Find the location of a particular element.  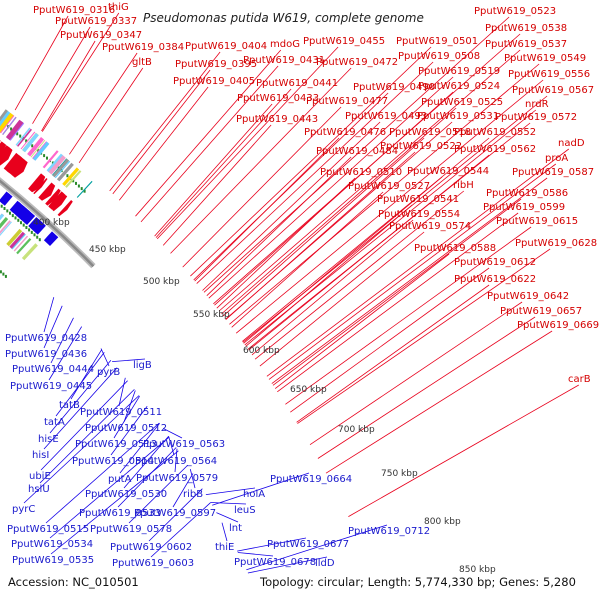

forward-gene-label: PputW619_0527 is located at coordinates (389, 186).